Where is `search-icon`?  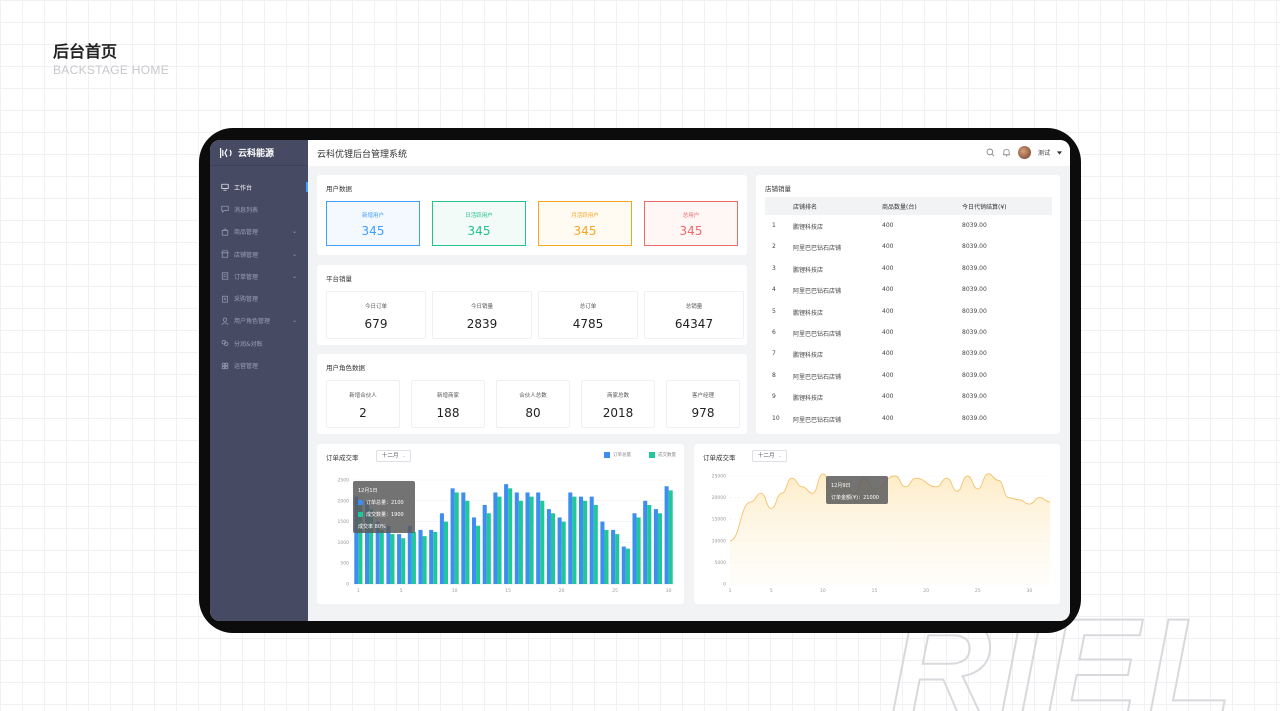 search-icon is located at coordinates (990, 152).